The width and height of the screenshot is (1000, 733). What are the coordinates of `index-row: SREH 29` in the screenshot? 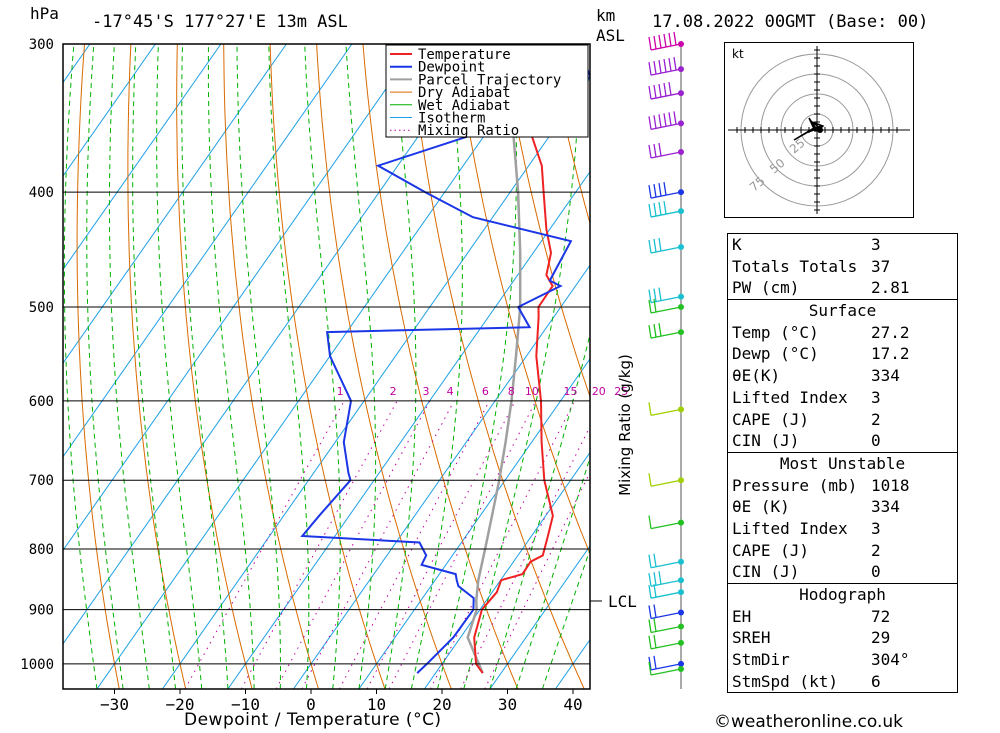 It's located at (842, 638).